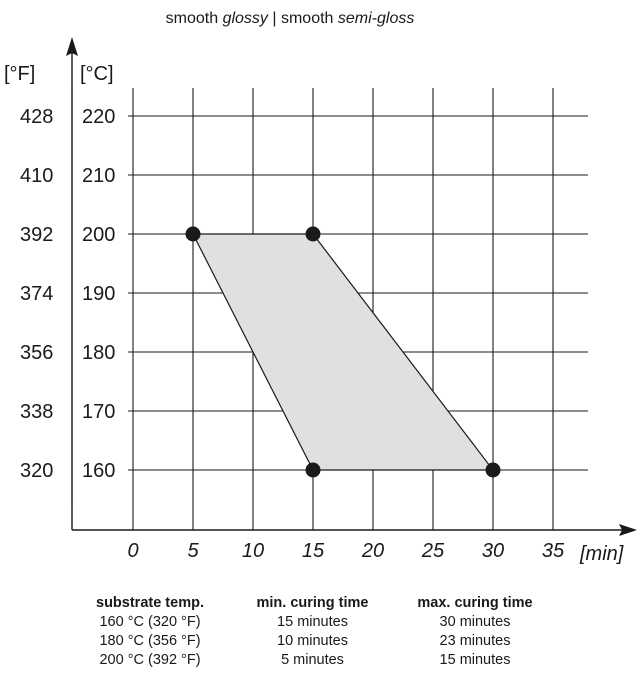 Image resolution: width=639 pixels, height=681 pixels. Describe the element at coordinates (150, 622) in the screenshot. I see `cell-substrate-temp: 160 °C (320 °F)` at that location.